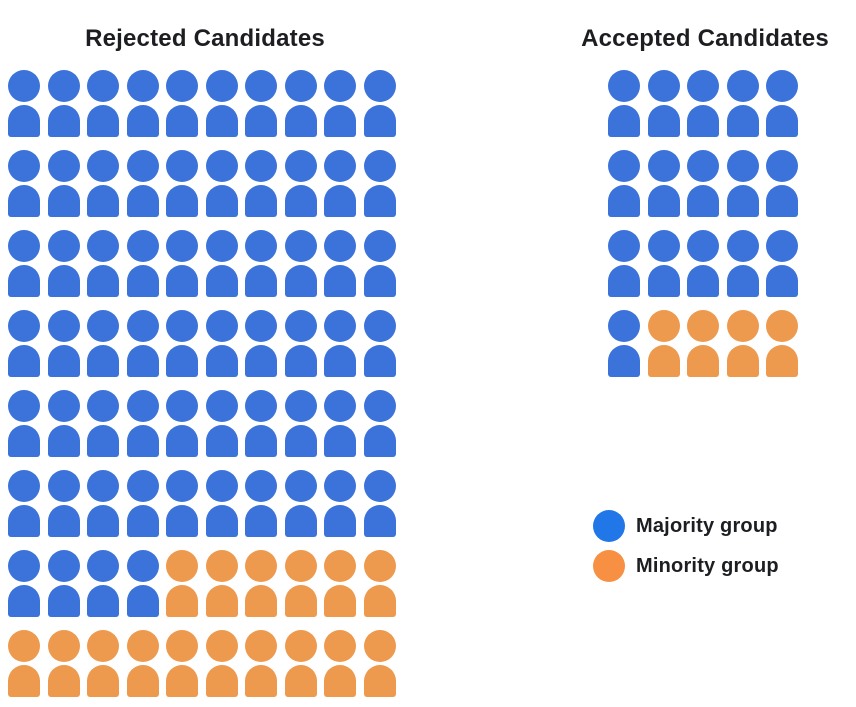 The image size is (856, 707). I want to click on minority-group-swatch-icon, so click(609, 566).